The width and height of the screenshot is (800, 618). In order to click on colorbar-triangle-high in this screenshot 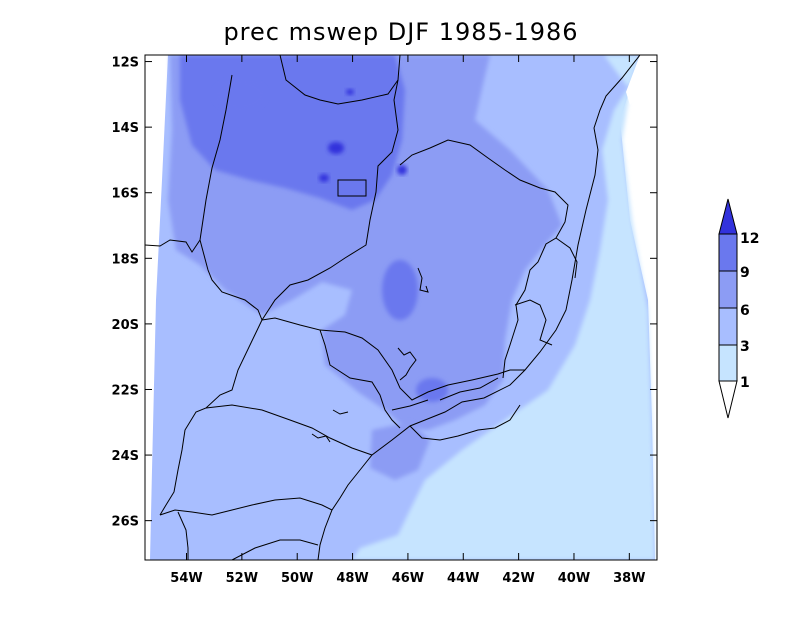, I will do `click(728, 216)`.